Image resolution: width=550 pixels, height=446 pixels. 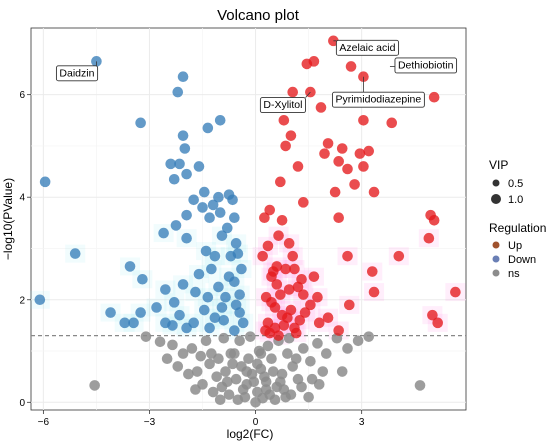 What do you see at coordinates (378, 99) in the screenshot?
I see `annotation-box` at bounding box center [378, 99].